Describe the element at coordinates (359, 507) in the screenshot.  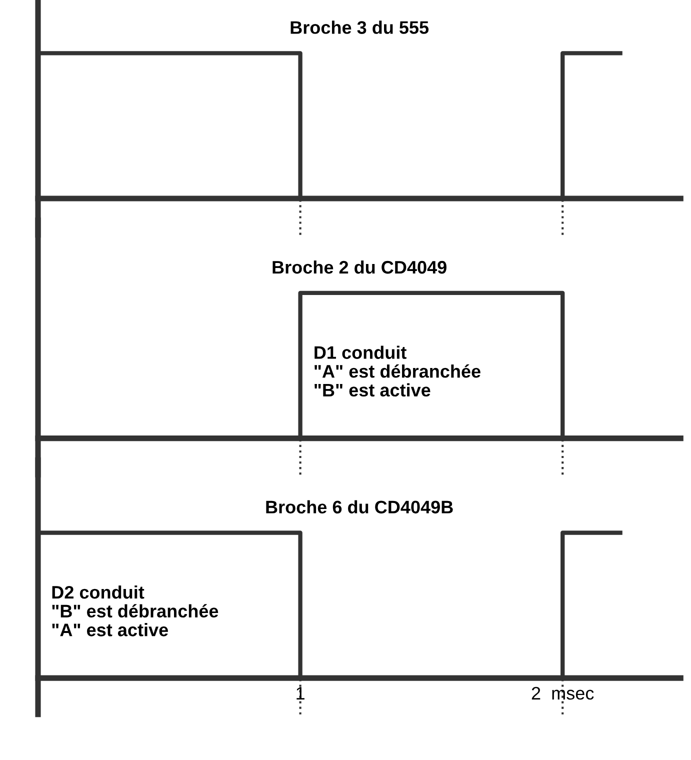
I see `chart-title: Broche 6 du CD4049B` at that location.